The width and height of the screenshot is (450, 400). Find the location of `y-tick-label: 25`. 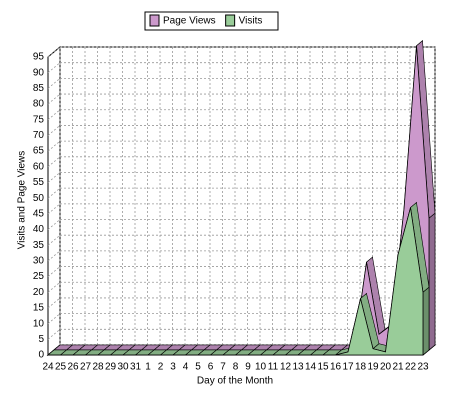

y-tick-label: 25 is located at coordinates (39, 276).